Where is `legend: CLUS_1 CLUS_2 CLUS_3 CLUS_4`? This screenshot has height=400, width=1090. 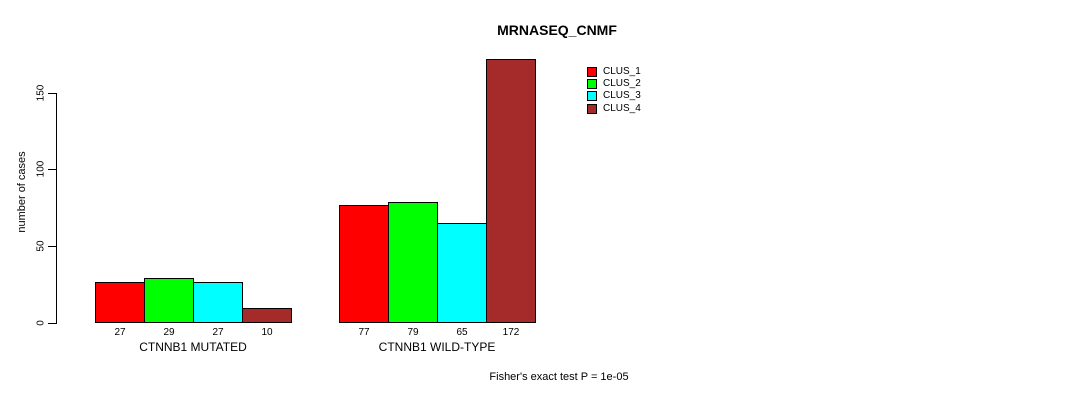 legend: CLUS_1 CLUS_2 CLUS_3 CLUS_4 is located at coordinates (614, 90).